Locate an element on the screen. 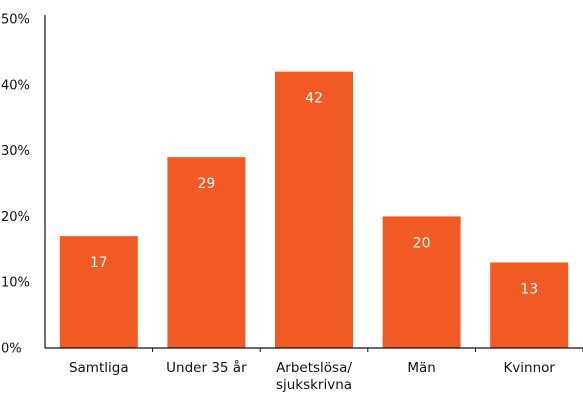 Image resolution: width=583 pixels, height=397 pixels. x-tick-label: Under 35 år is located at coordinates (206, 367).